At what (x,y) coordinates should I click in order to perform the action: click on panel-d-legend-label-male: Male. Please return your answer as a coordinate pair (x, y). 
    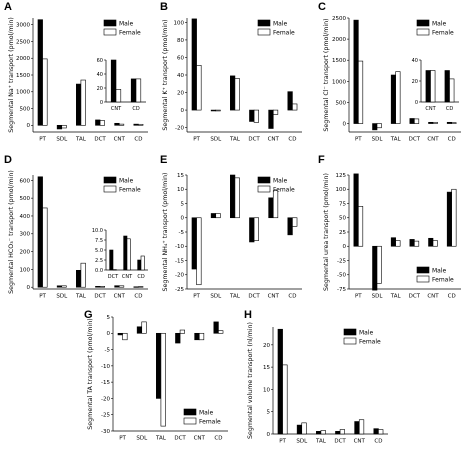
    Looking at the image, I should click on (126, 181).